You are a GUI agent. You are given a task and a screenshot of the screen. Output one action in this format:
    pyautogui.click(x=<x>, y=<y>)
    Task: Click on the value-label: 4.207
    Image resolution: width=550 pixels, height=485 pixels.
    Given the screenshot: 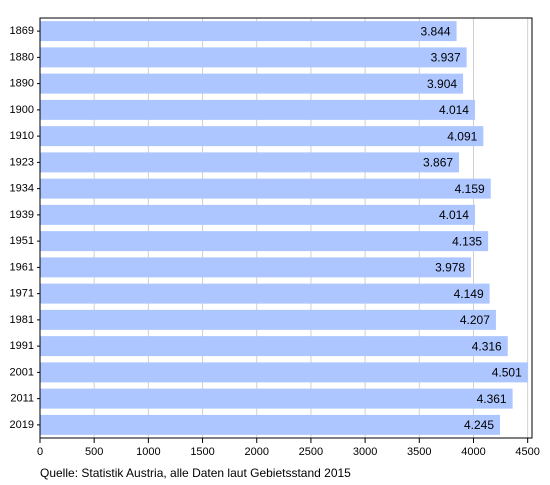 What is the action you would take?
    pyautogui.click(x=475, y=320)
    